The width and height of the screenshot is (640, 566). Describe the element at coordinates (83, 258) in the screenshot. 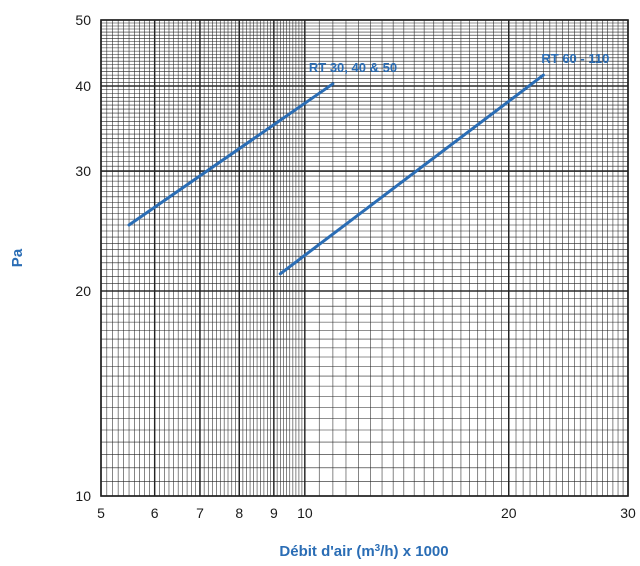

I see `y-tick-labels: 10 20 30 40 50` at that location.